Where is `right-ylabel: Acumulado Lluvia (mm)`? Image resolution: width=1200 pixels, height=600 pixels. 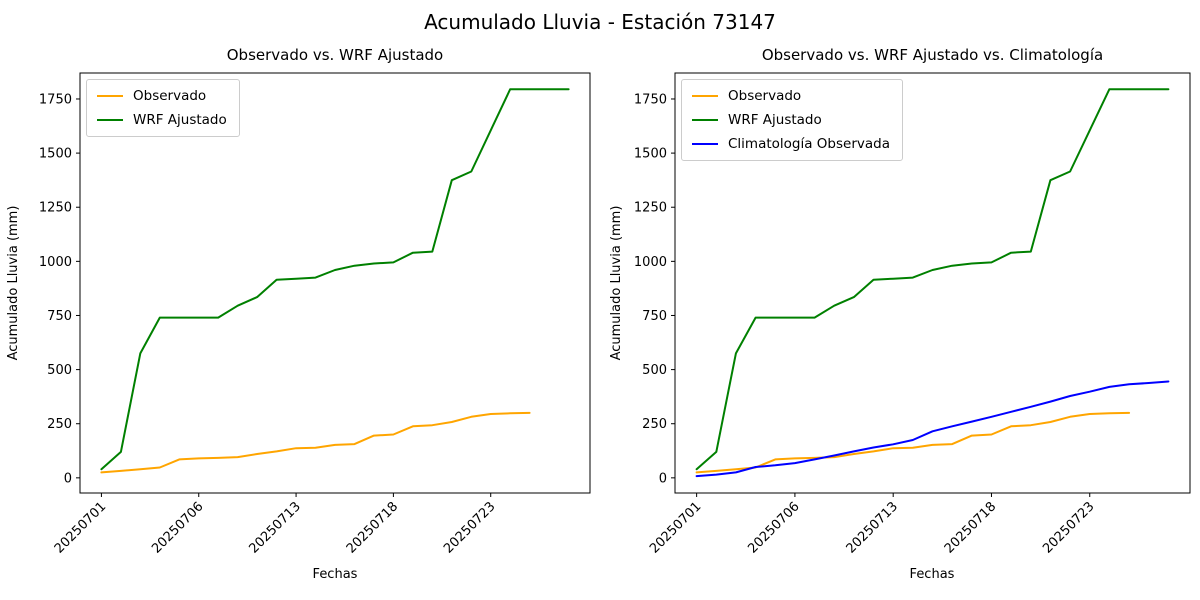 right-ylabel: Acumulado Lluvia (mm) is located at coordinates (616, 283).